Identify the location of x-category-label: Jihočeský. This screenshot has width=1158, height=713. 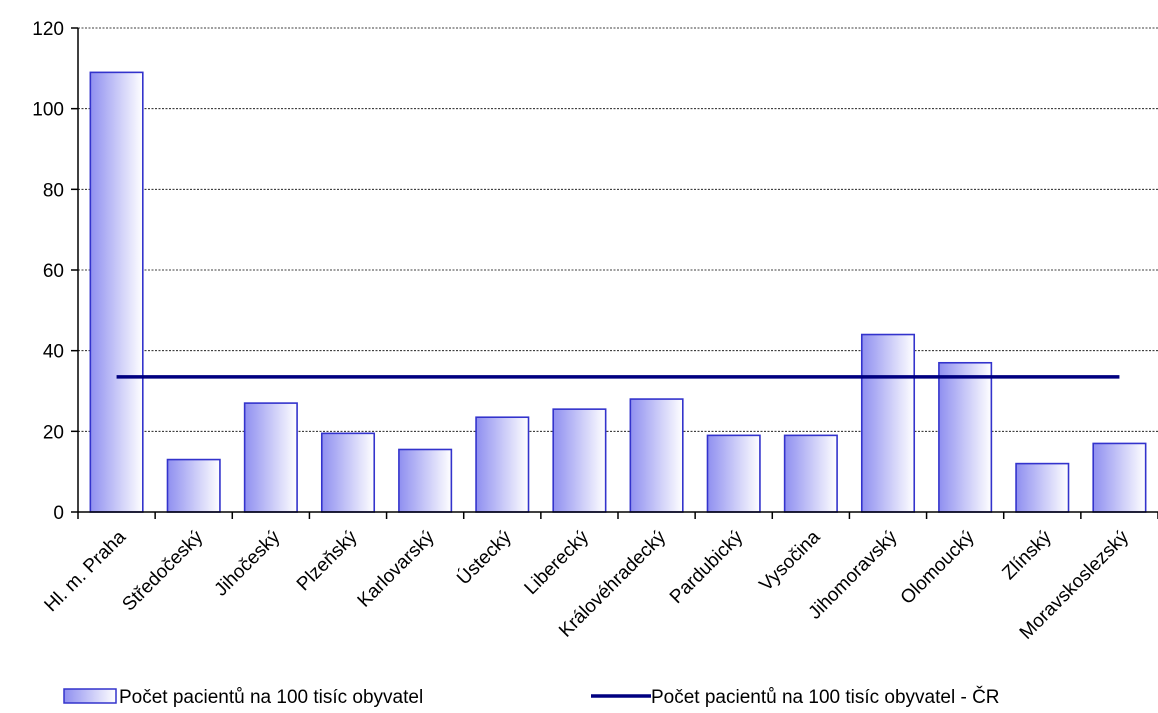
(248, 563).